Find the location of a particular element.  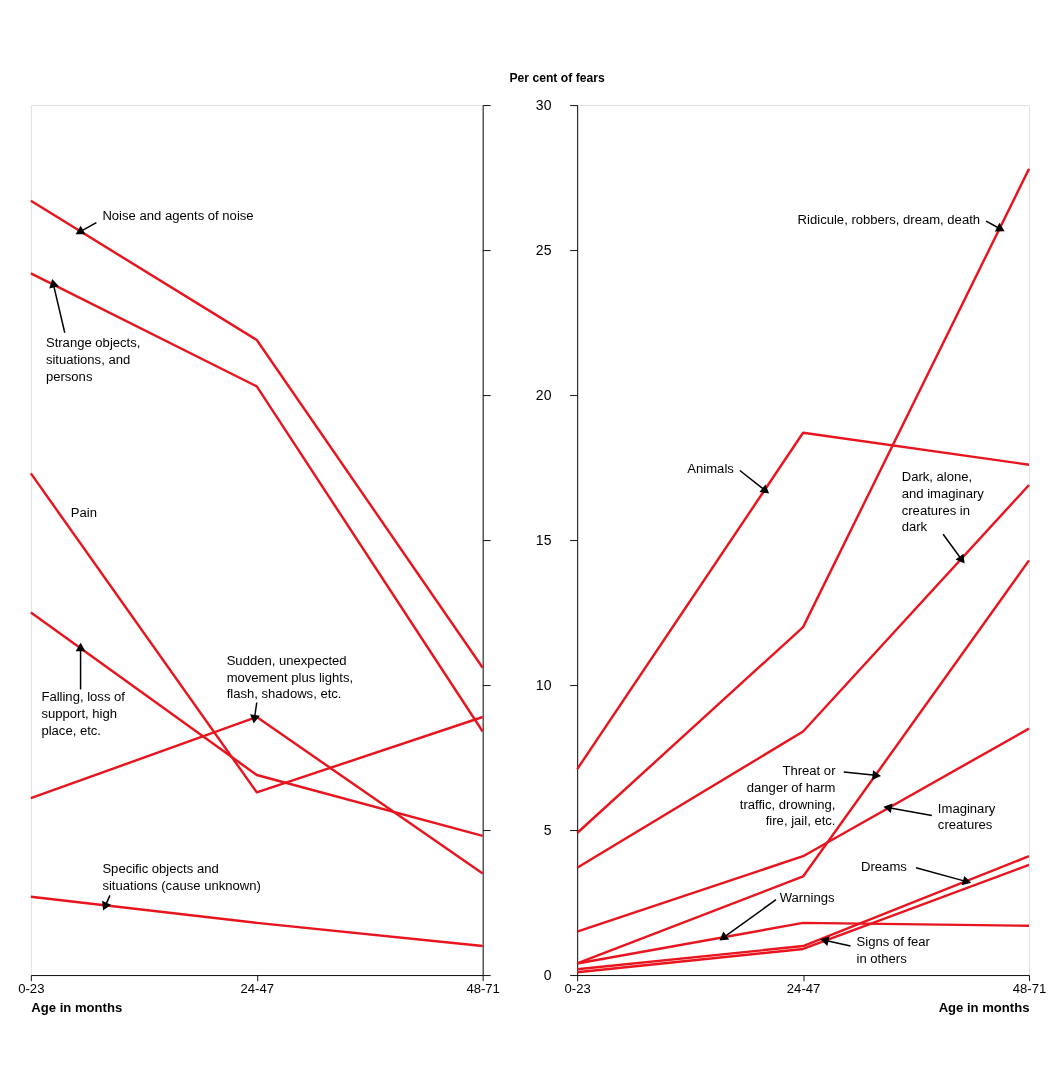

y-tick-label: 10 is located at coordinates (543, 685).